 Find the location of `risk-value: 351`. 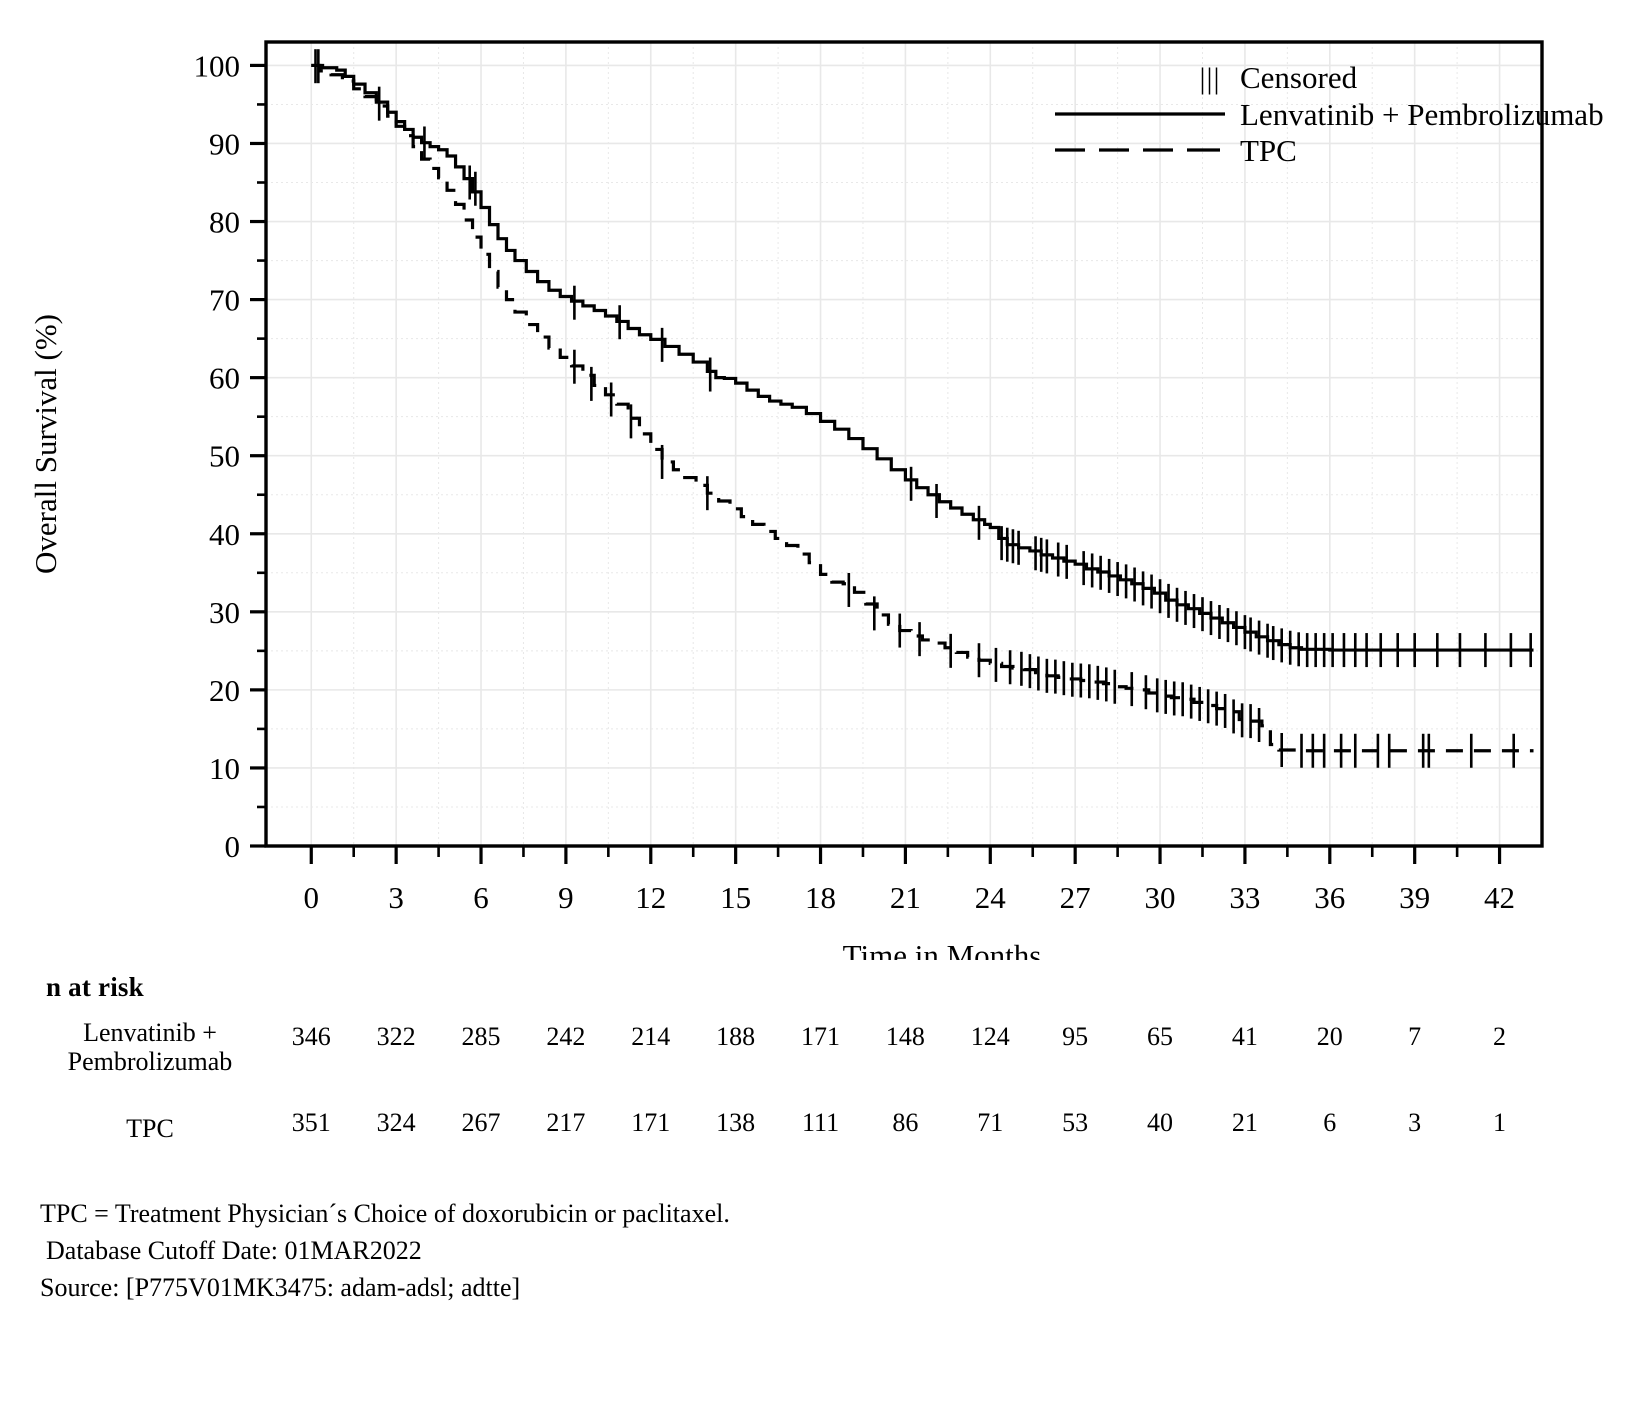

risk-value: 351 is located at coordinates (311, 1122).